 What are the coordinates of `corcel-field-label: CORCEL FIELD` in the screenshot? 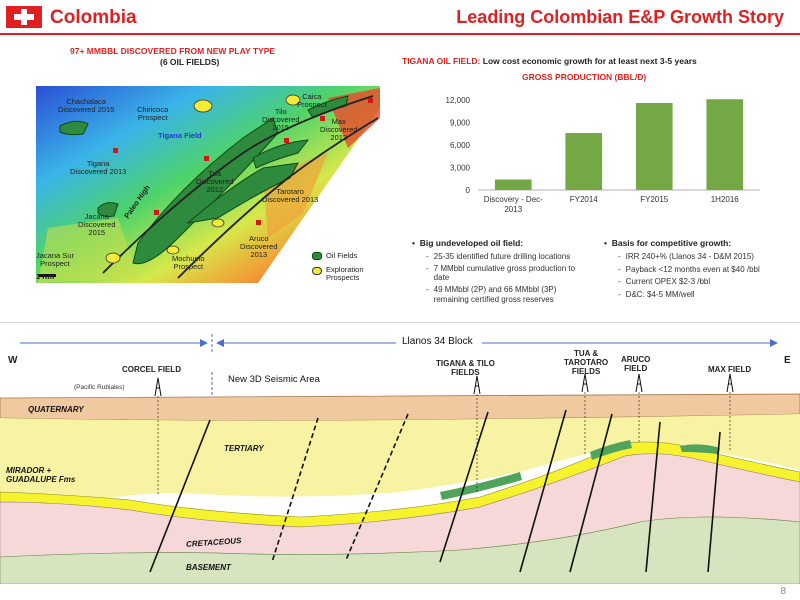 It's located at (151, 369).